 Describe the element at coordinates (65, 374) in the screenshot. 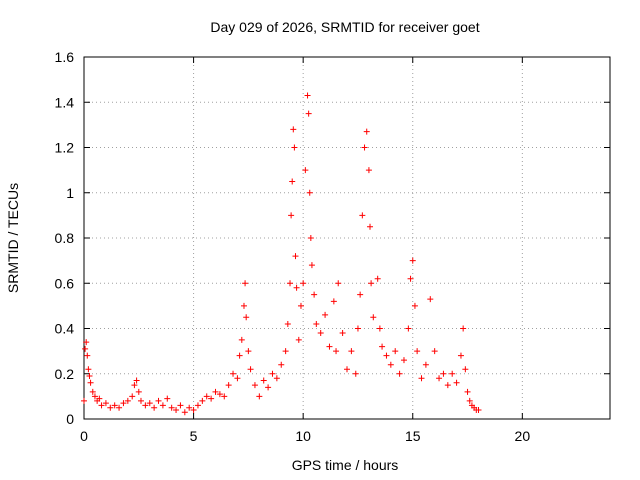

I see `y-tick-label: 0.2` at that location.